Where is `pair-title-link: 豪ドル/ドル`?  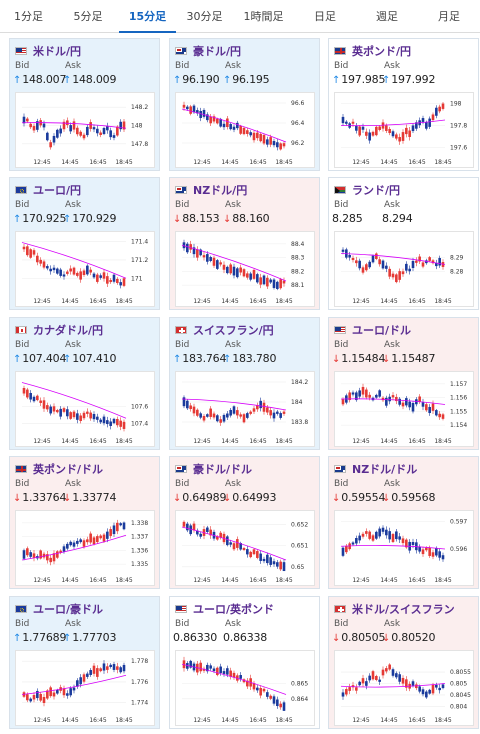
pair-title-link: 豪ドル/ドル is located at coordinates (213, 469).